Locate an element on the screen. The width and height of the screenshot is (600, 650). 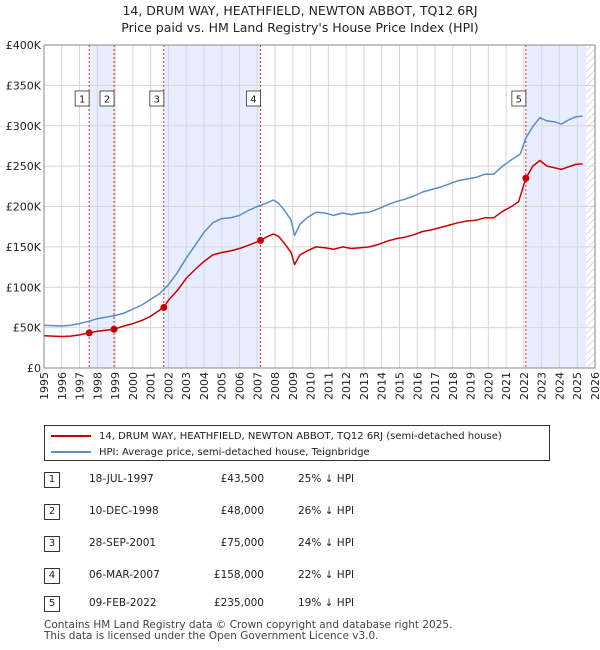
x-tick-label: 2021 is located at coordinates (506, 386).